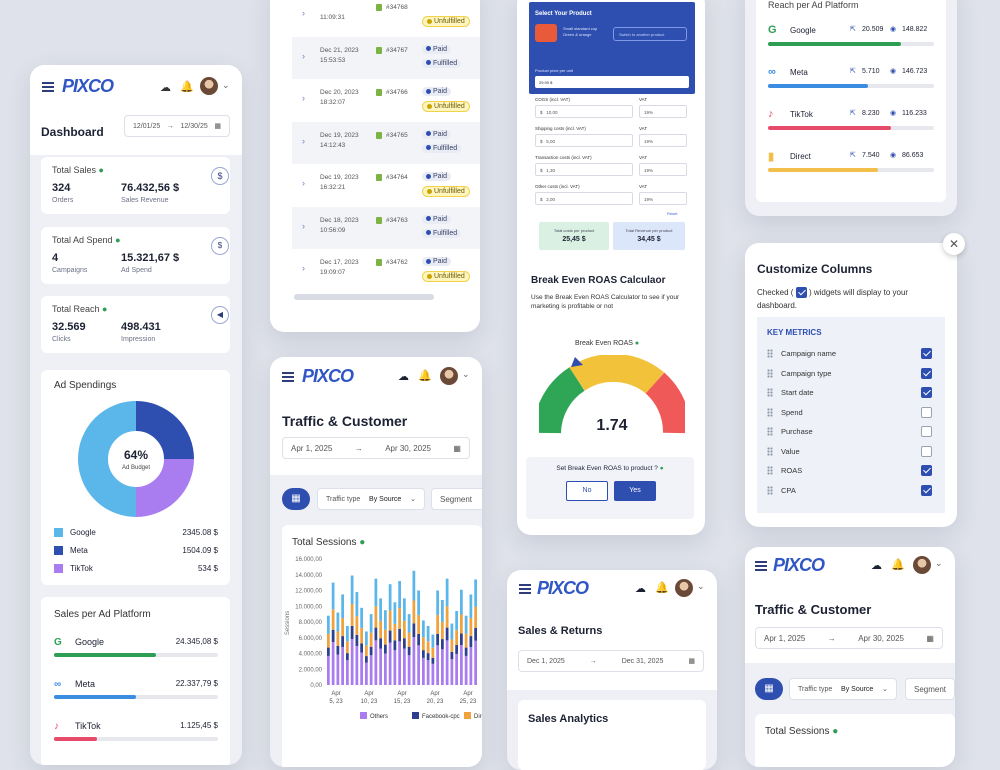 This screenshot has height=770, width=1000. Describe the element at coordinates (101, 170) in the screenshot. I see `info-icon: ●` at that location.